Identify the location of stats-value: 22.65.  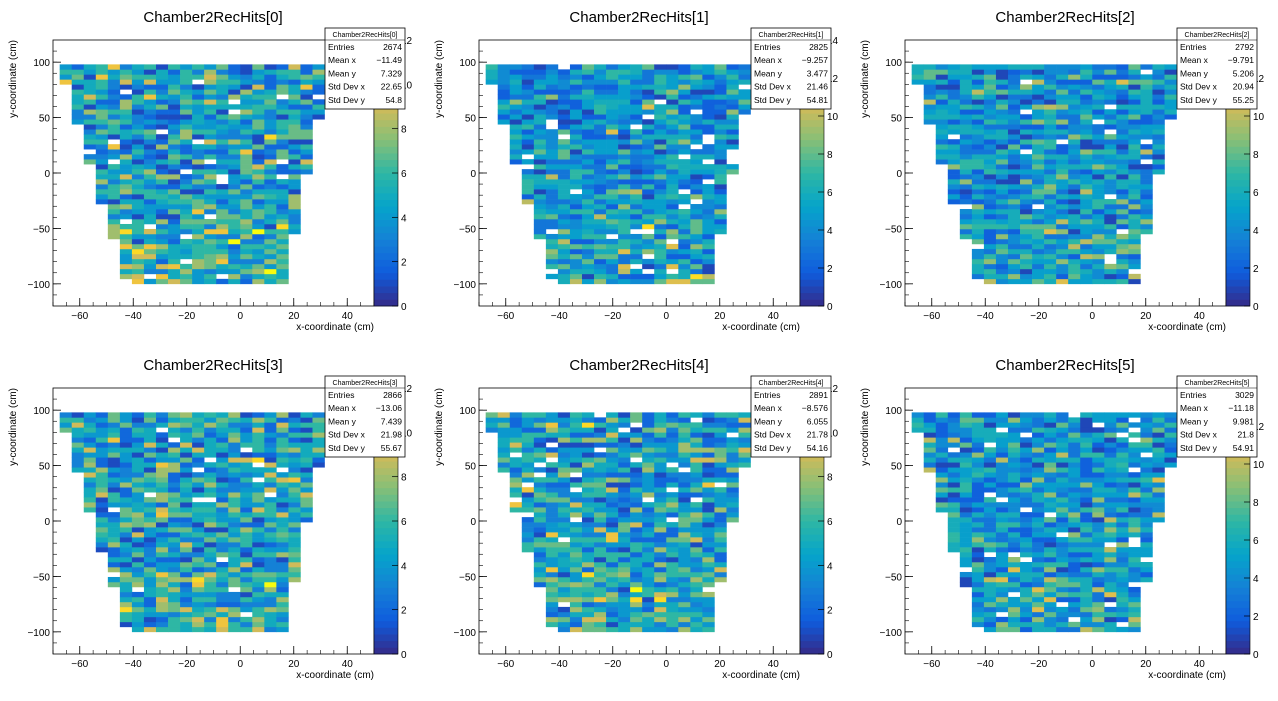
(392, 87).